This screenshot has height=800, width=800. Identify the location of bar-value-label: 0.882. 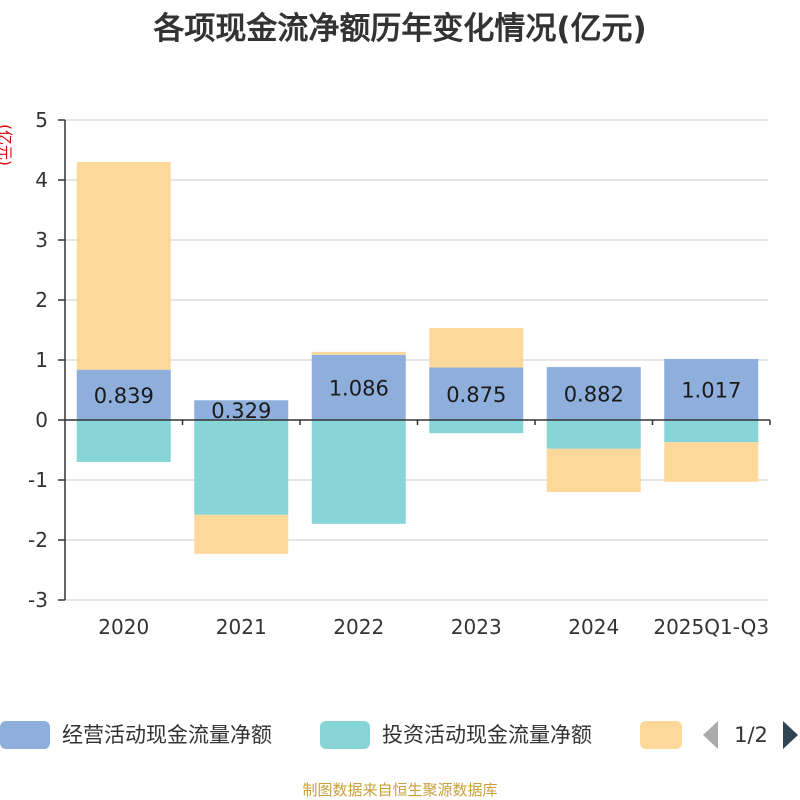
(594, 395).